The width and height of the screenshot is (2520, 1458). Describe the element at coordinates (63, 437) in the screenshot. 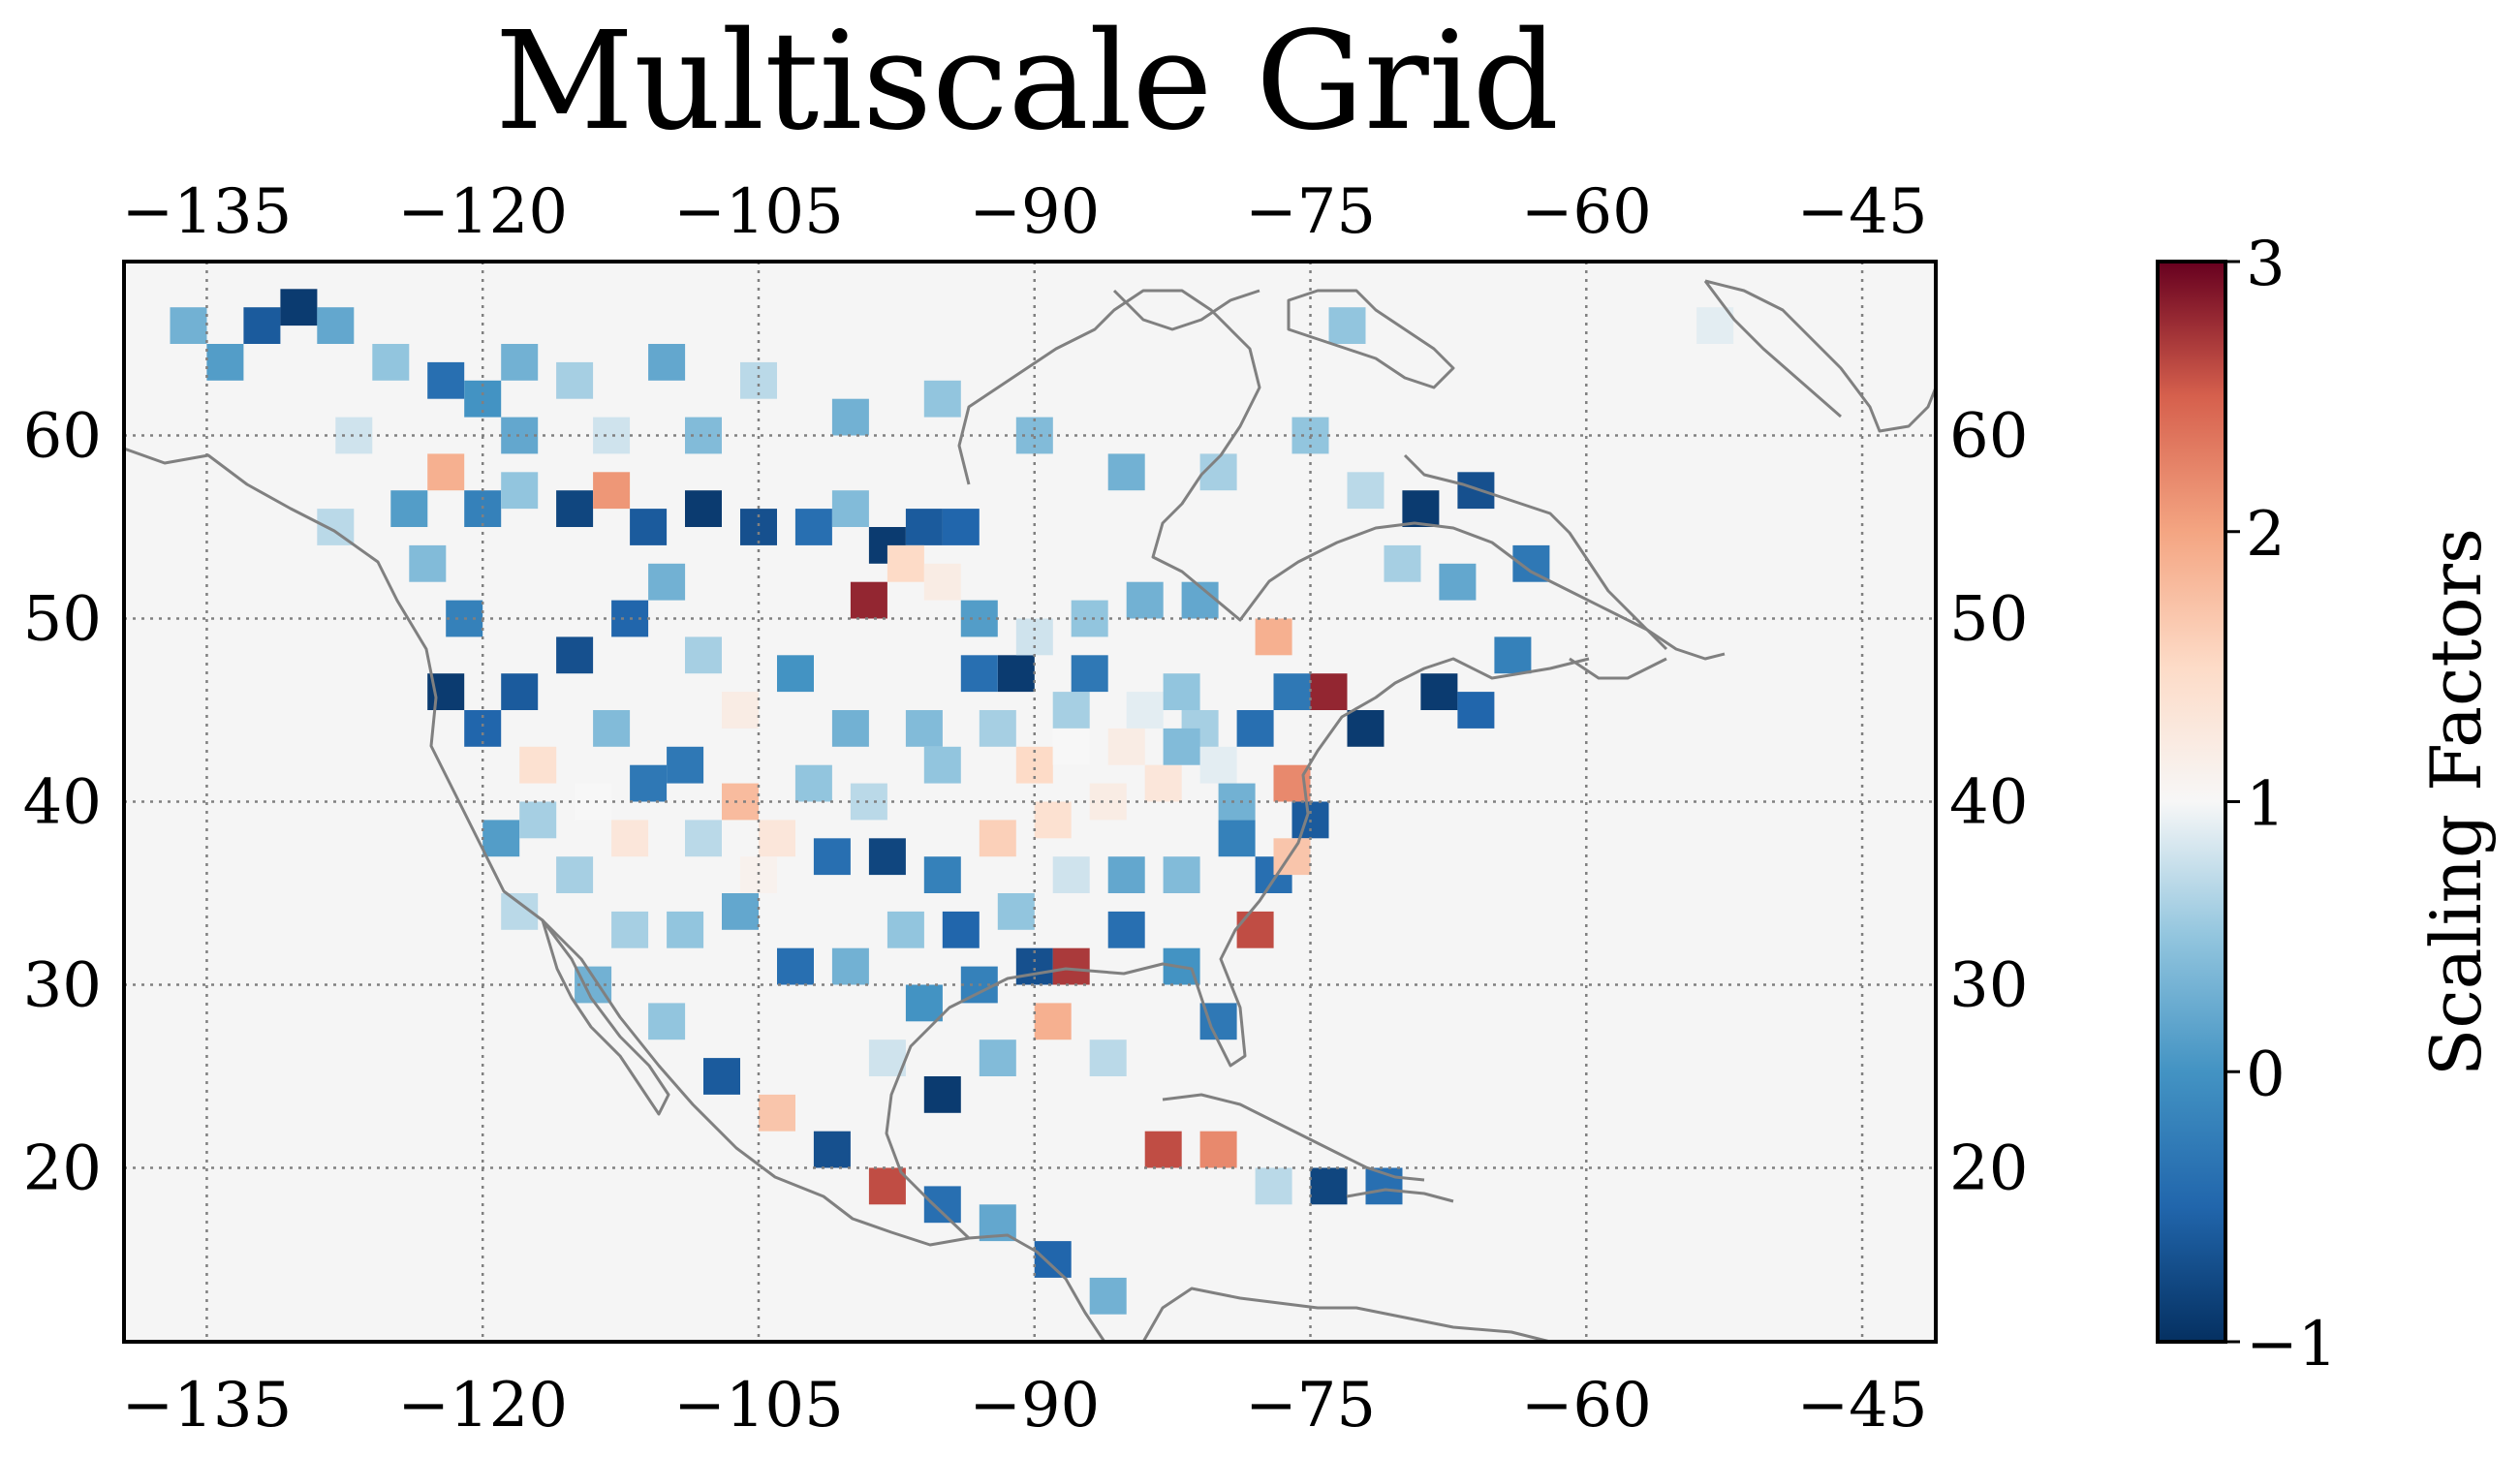

I see `latitude-tick-label: 60` at that location.